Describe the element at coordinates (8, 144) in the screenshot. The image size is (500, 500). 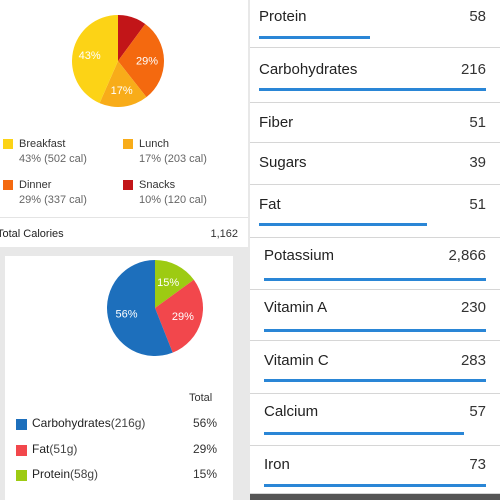
I see `legend-swatch-breakfast` at that location.